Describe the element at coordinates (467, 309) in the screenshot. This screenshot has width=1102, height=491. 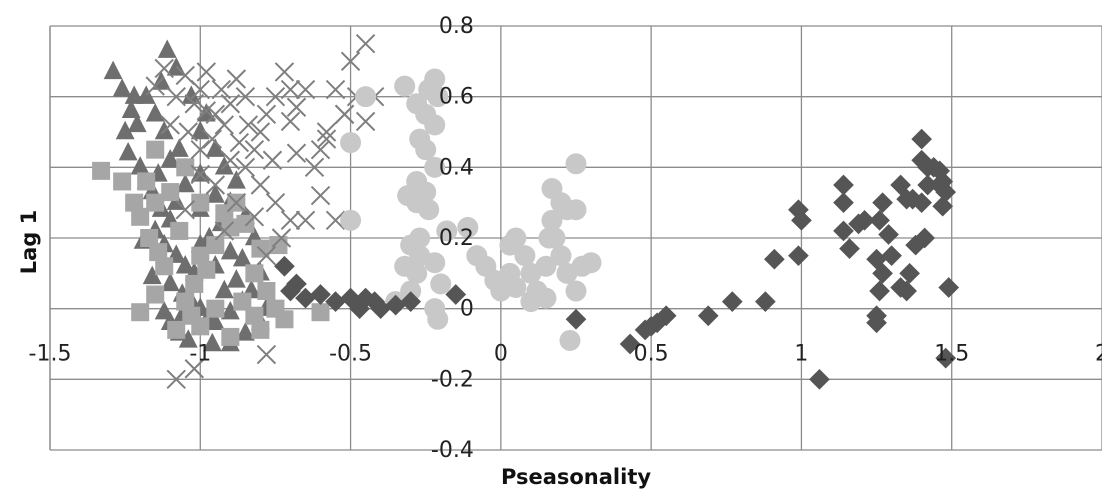
I see `y-tick-label: 0` at that location.